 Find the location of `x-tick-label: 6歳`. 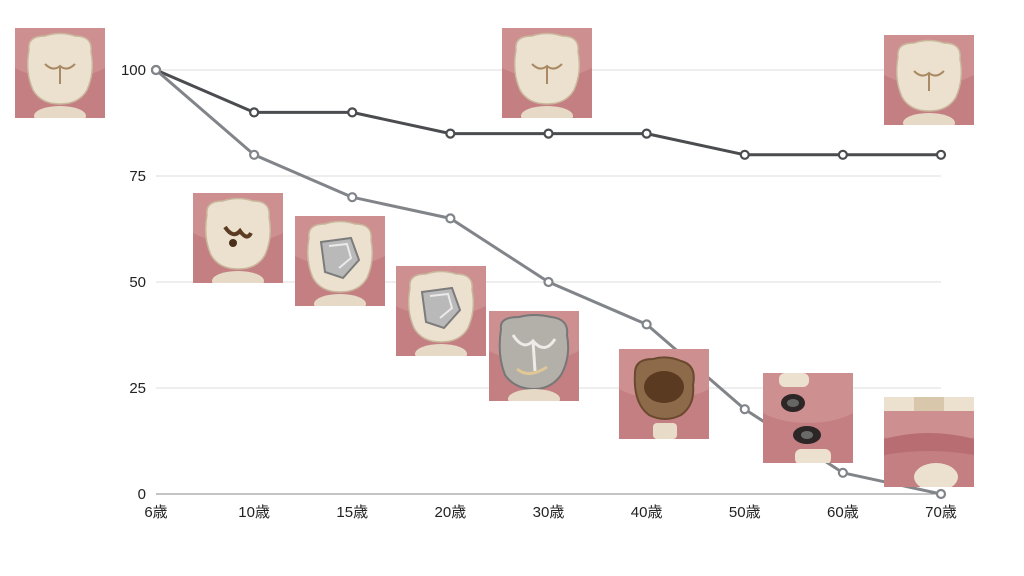

x-tick-label: 6歳 is located at coordinates (155, 512).